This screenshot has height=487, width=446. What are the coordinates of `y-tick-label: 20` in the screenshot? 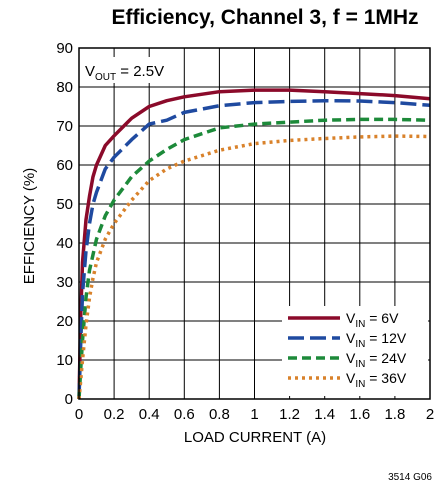 It's located at (64, 321).